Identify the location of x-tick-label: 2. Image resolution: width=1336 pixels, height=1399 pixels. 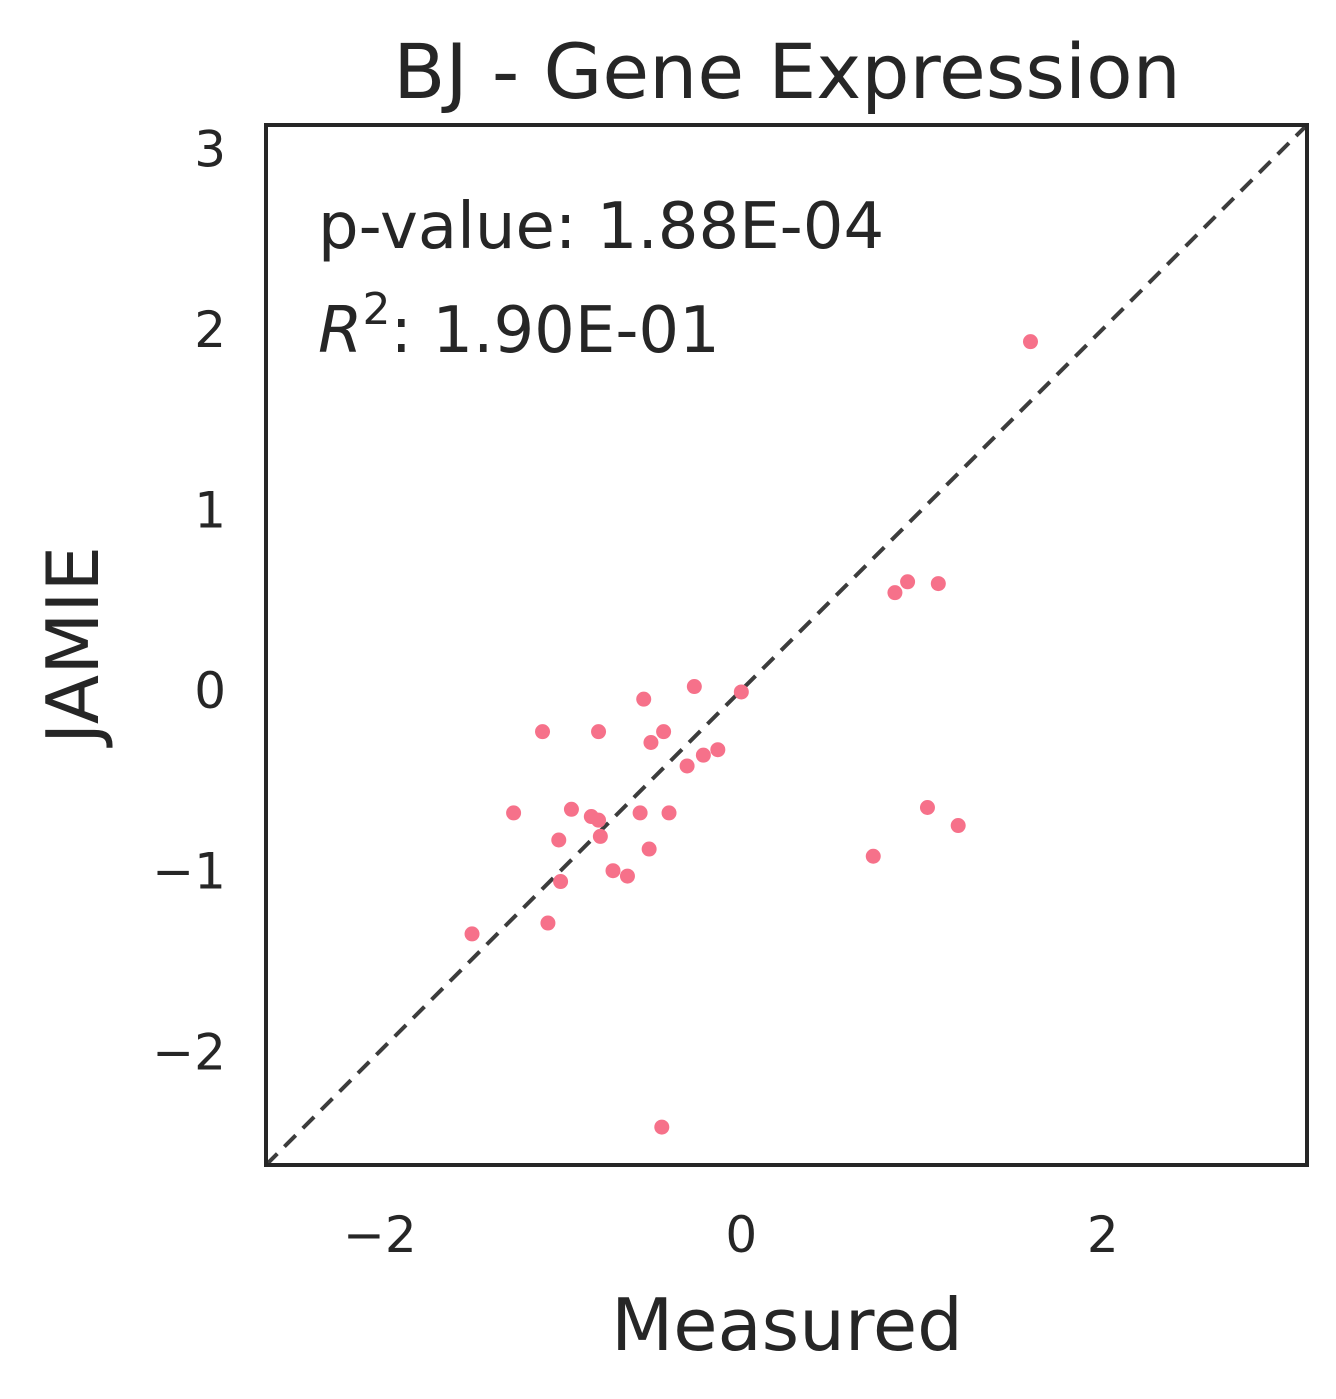
(1103, 1235).